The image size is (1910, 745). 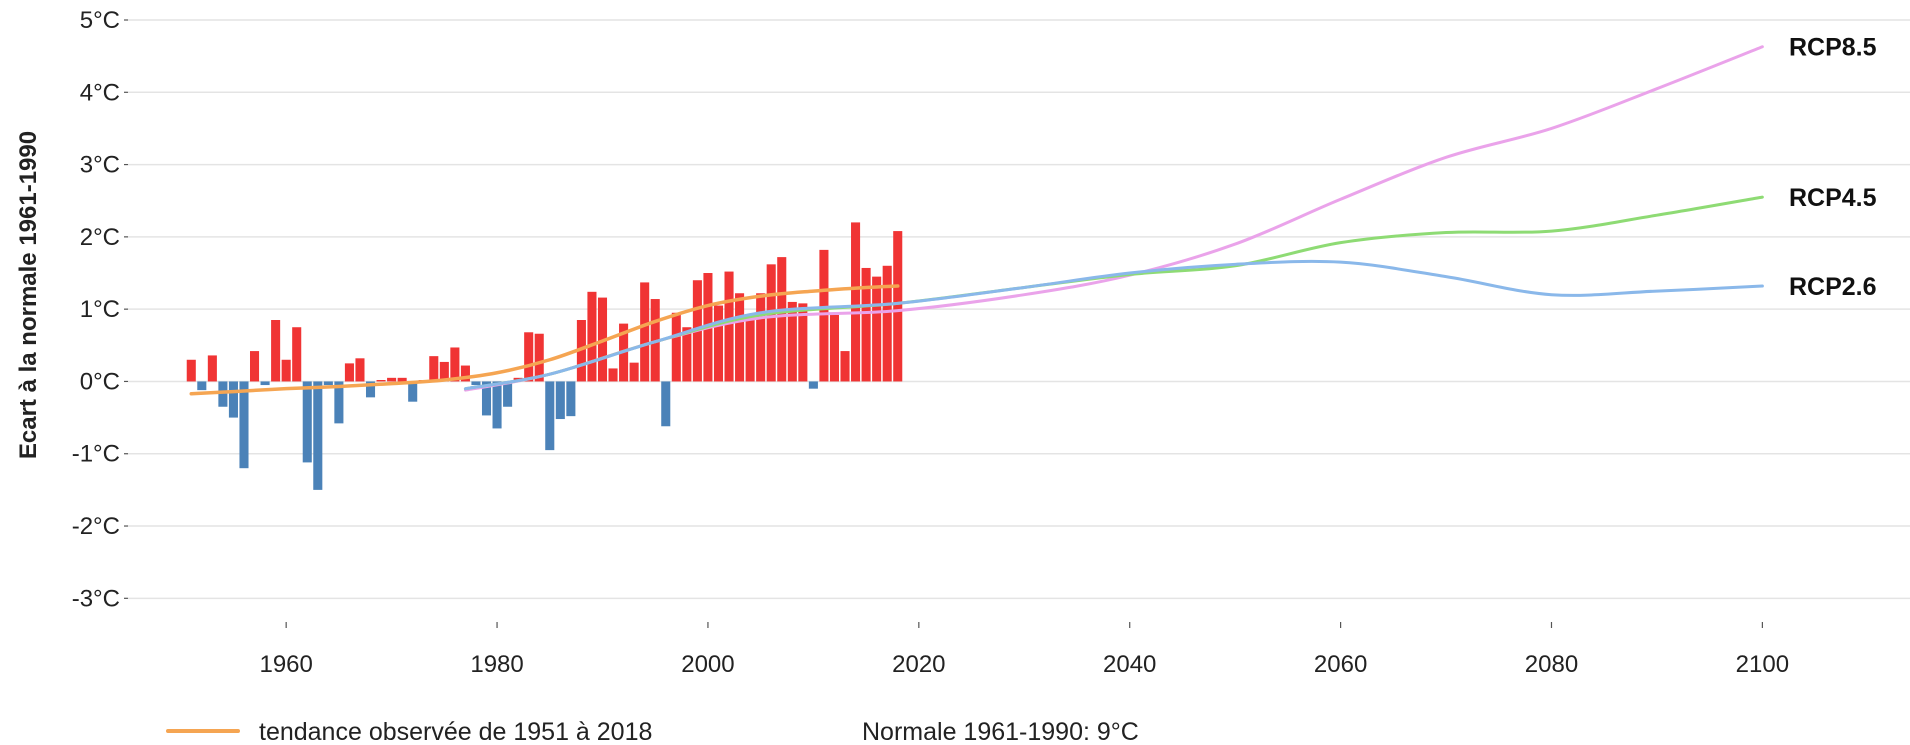 What do you see at coordinates (1113, 325) in the screenshot?
I see `line-rcp26` at bounding box center [1113, 325].